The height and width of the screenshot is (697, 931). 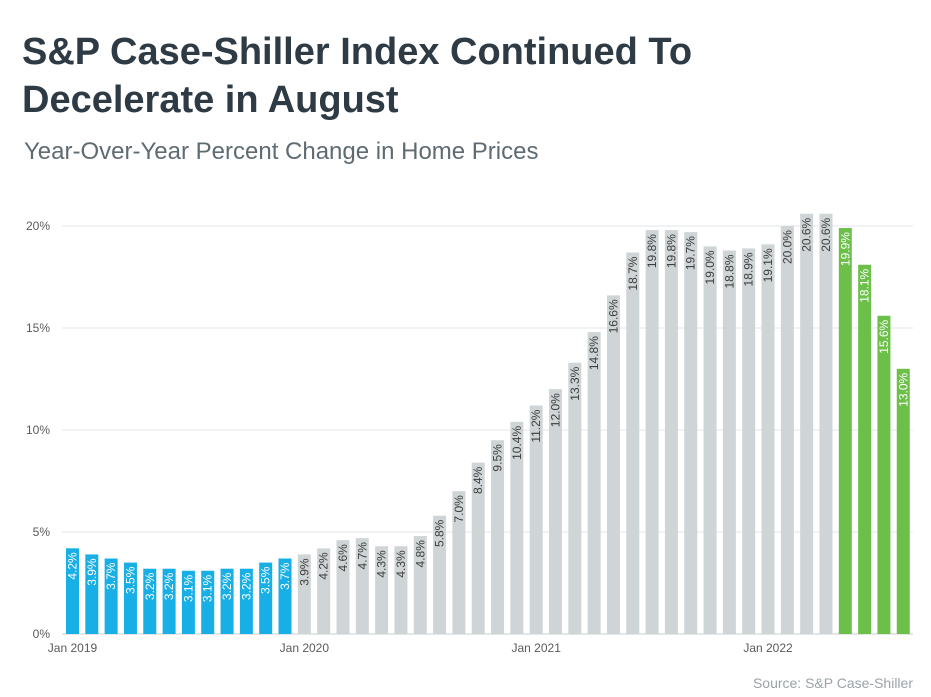 I want to click on y-tick-label: 15%, so click(x=38, y=328).